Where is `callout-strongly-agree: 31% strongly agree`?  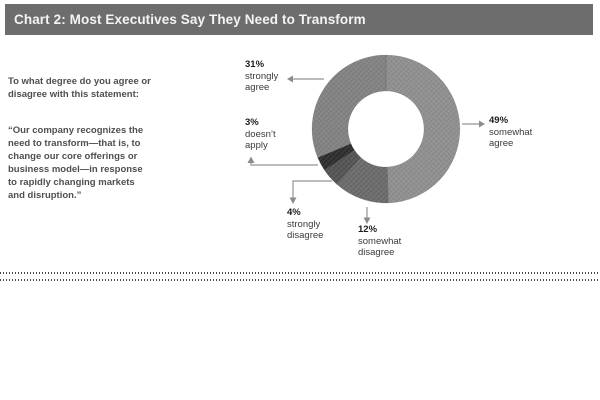
callout-strongly-agree: 31% strongly agree is located at coordinates (261, 76).